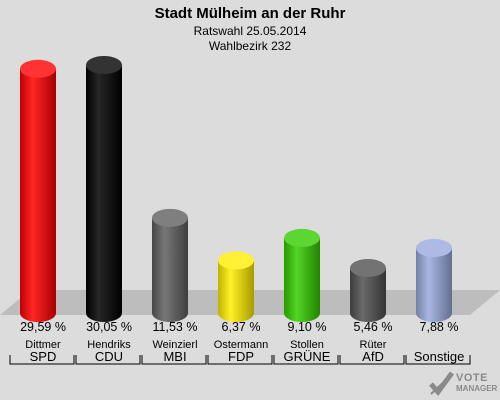 This screenshot has width=500, height=400. Describe the element at coordinates (109, 356) in the screenshot. I see `party-label: CDU` at that location.